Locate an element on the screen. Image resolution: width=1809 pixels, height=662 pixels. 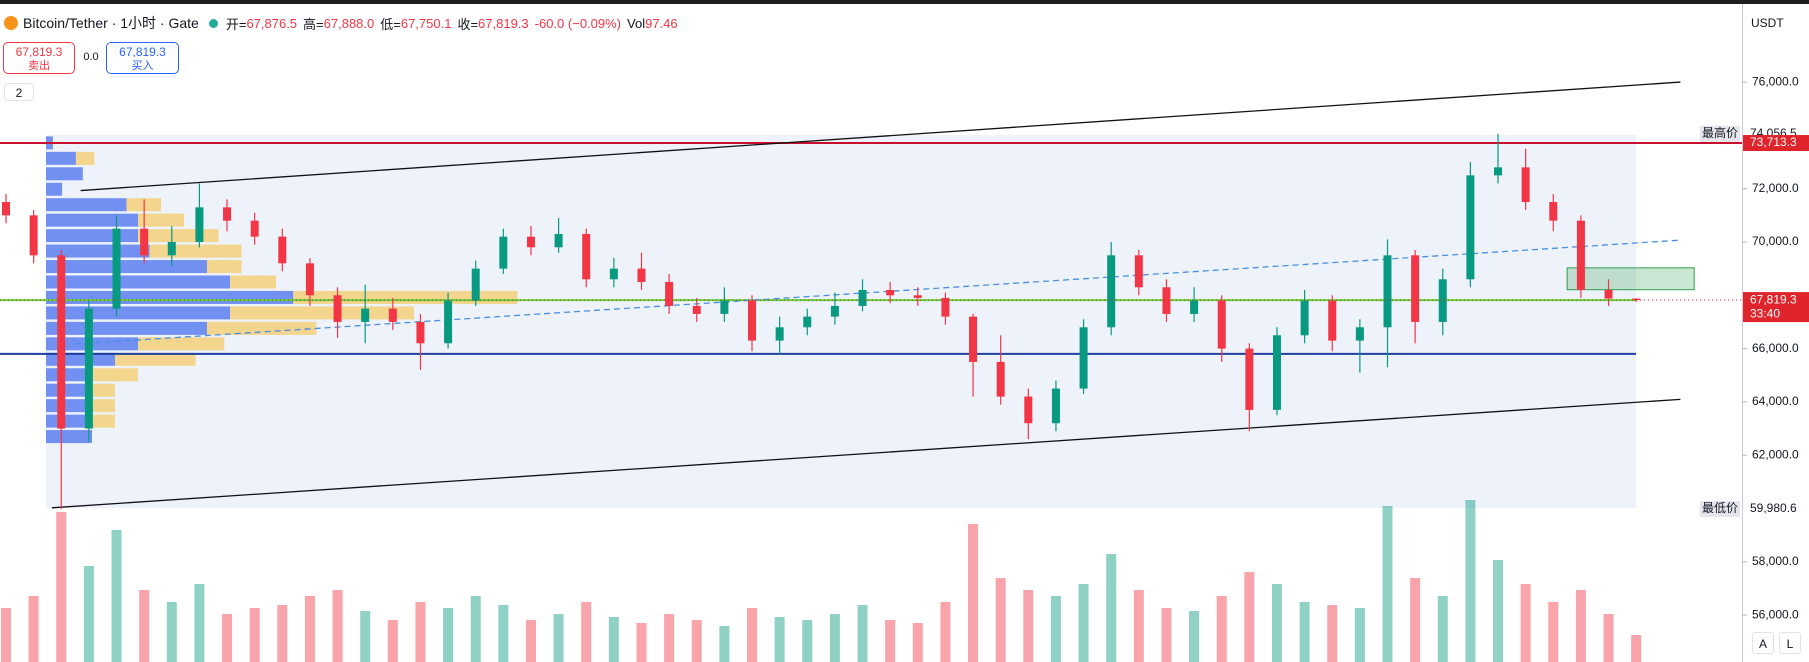
ohlc-label: 高= is located at coordinates (313, 24).